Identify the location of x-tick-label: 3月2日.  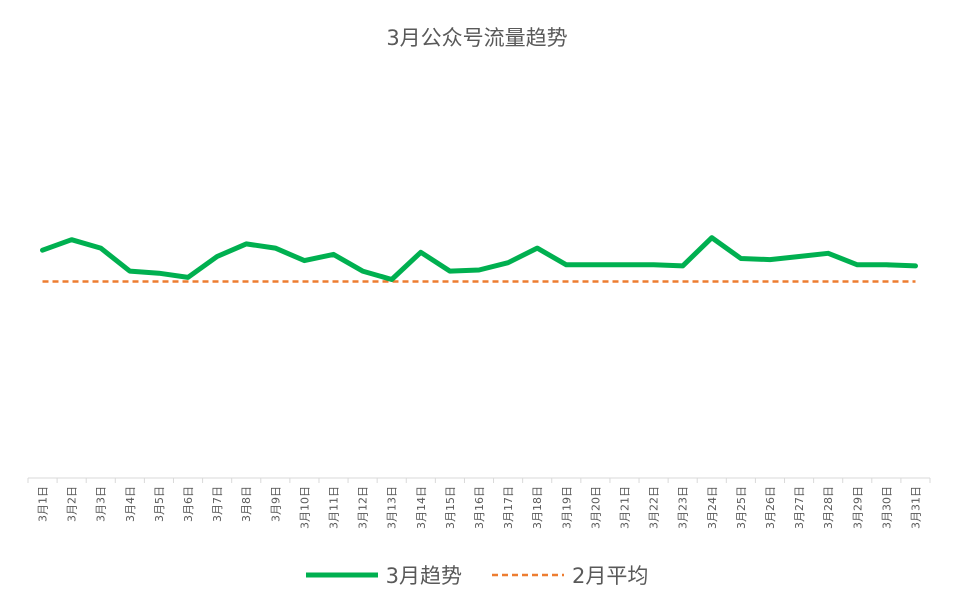
(72, 504).